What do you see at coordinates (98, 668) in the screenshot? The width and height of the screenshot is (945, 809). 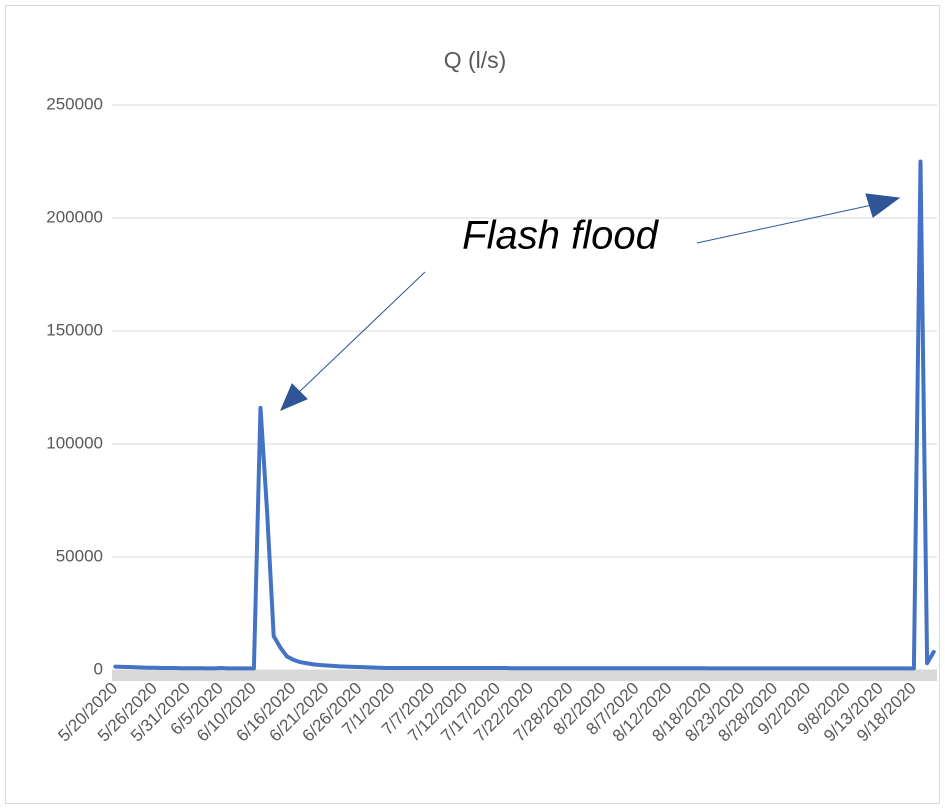 I see `y-tick-label: 0` at bounding box center [98, 668].